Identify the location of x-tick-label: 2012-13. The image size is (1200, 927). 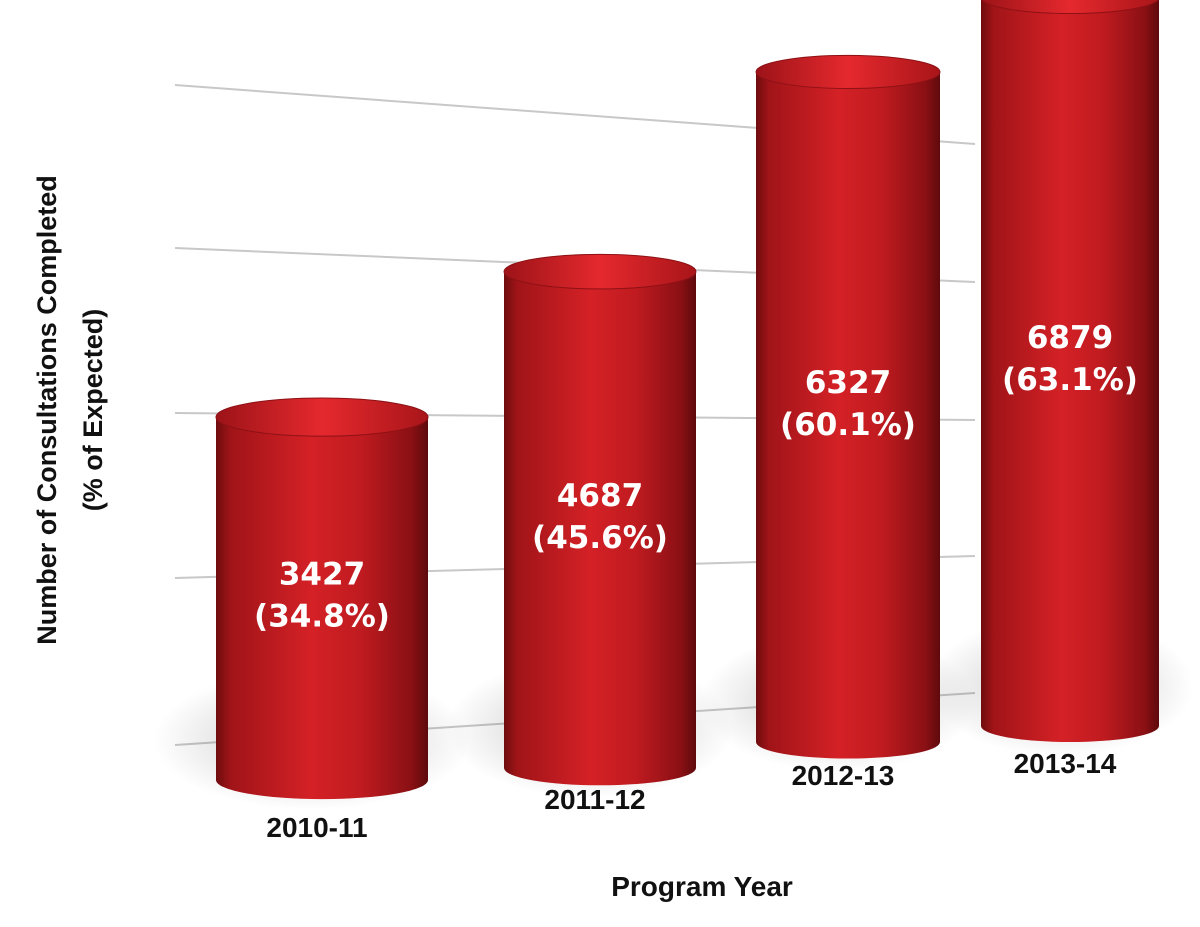
(843, 775).